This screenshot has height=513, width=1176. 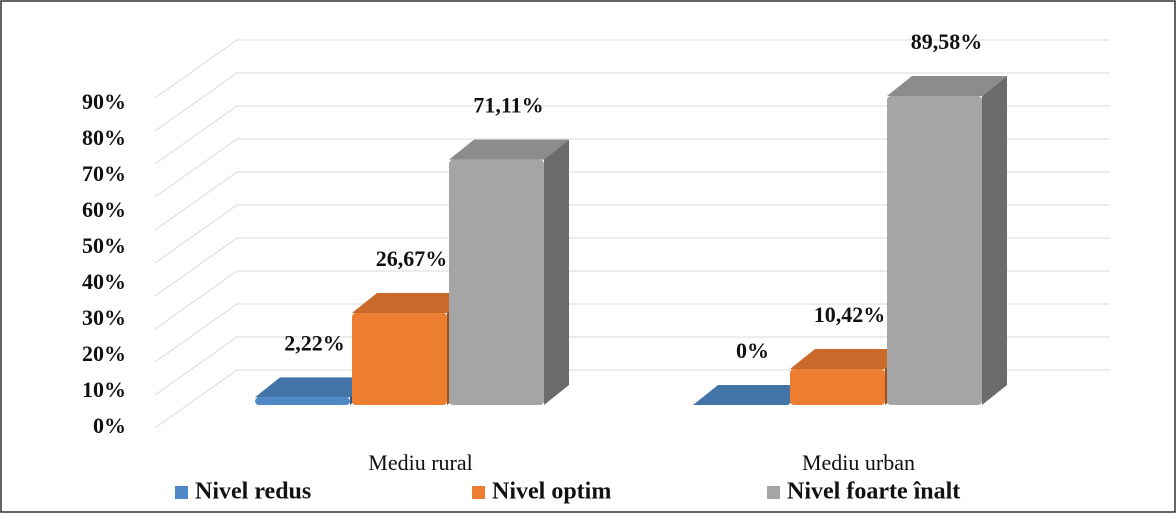 What do you see at coordinates (412, 258) in the screenshot?
I see `value-label: 26,67%` at bounding box center [412, 258].